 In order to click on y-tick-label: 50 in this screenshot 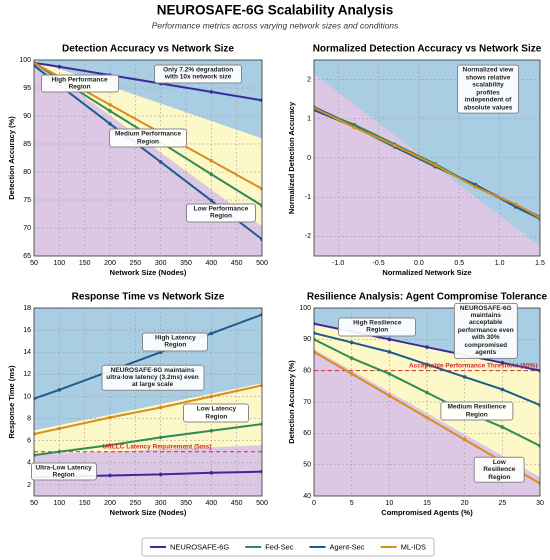, I will do `click(307, 465)`.